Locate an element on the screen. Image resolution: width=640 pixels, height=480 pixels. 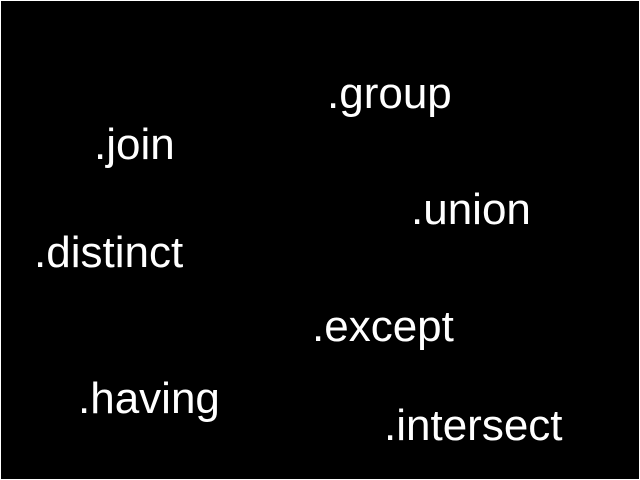
word-intersect: .intersect is located at coordinates (473, 425).